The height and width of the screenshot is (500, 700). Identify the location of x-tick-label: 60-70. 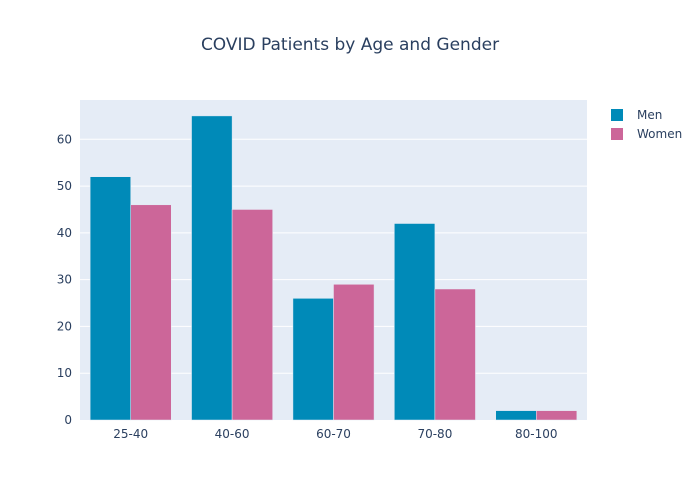
(333, 434).